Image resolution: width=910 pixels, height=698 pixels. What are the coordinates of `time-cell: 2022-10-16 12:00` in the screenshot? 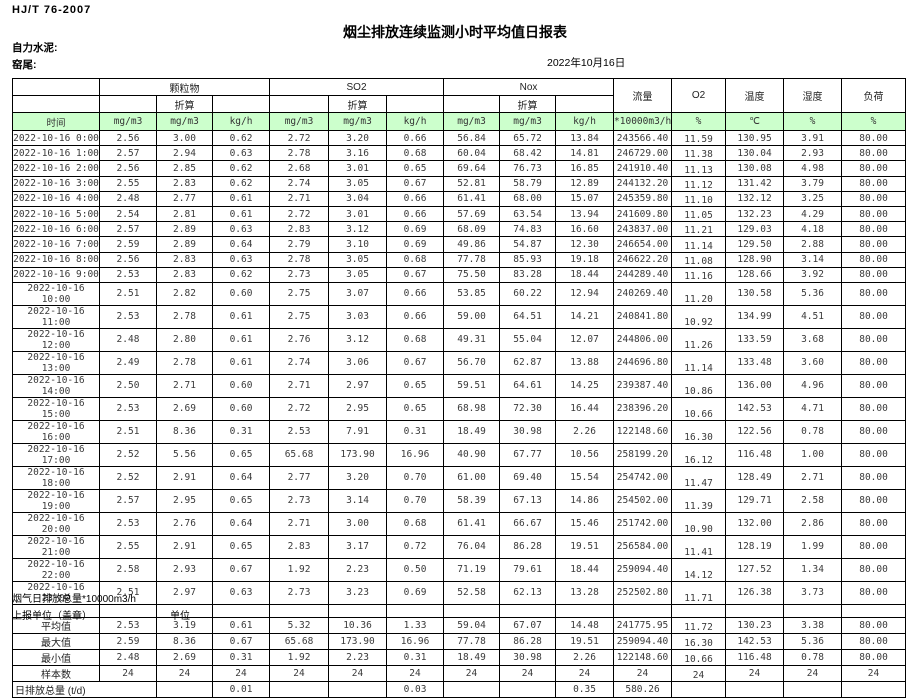 It's located at (56, 339).